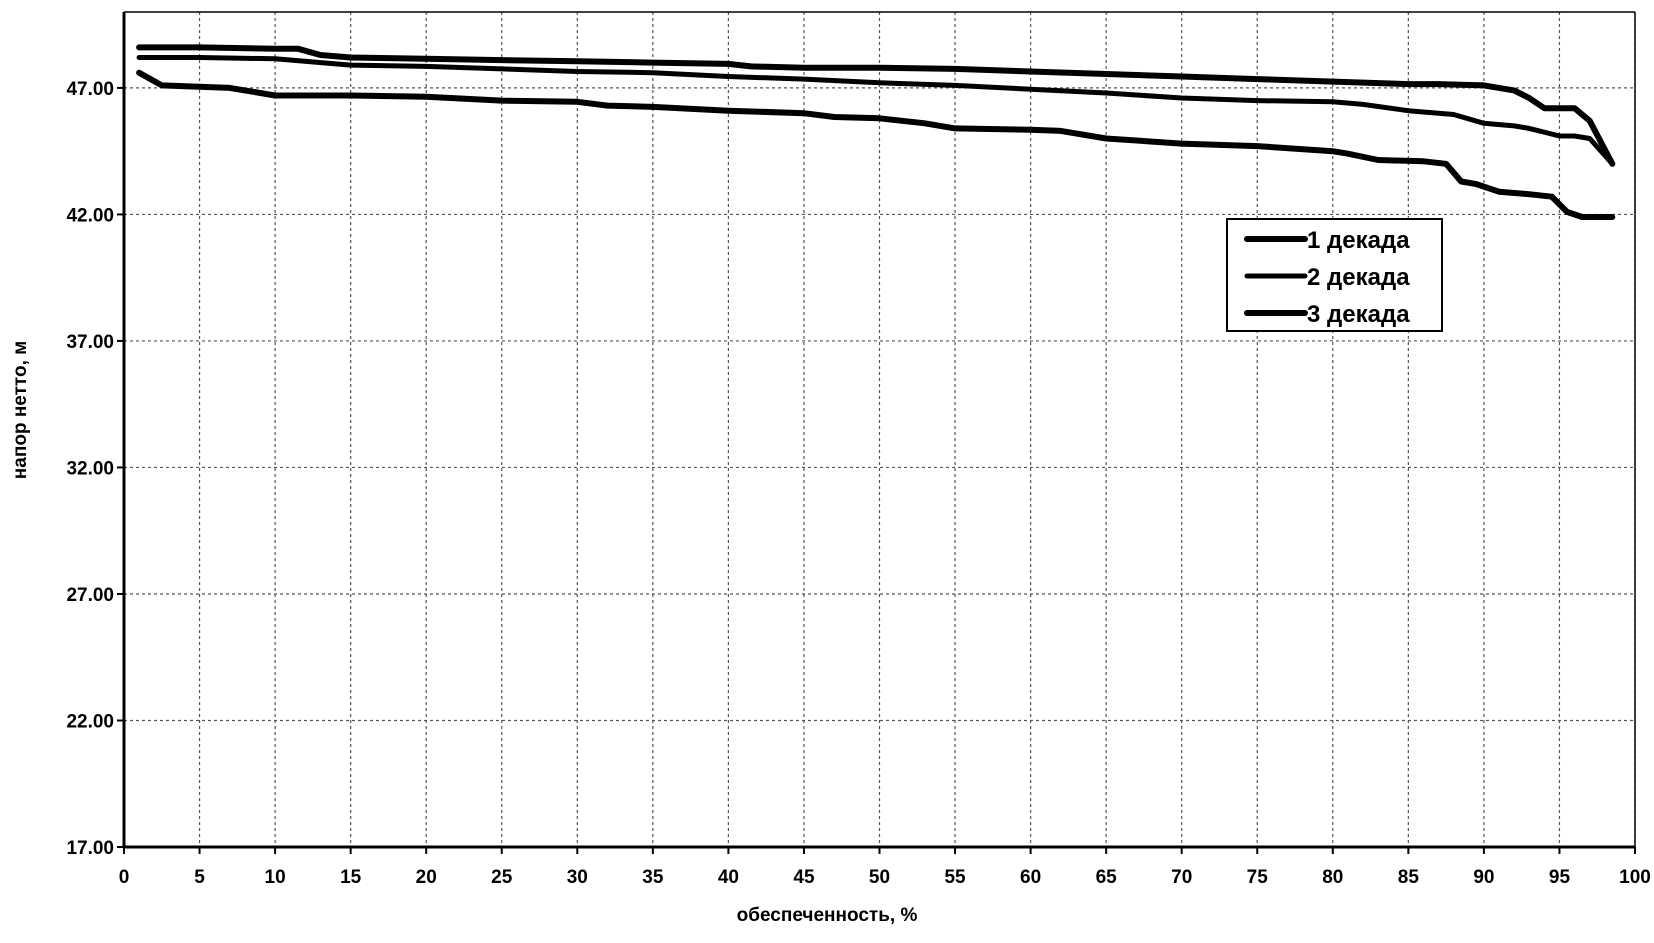  I want to click on x-axis-title: обеспеченность, %, so click(827, 915).